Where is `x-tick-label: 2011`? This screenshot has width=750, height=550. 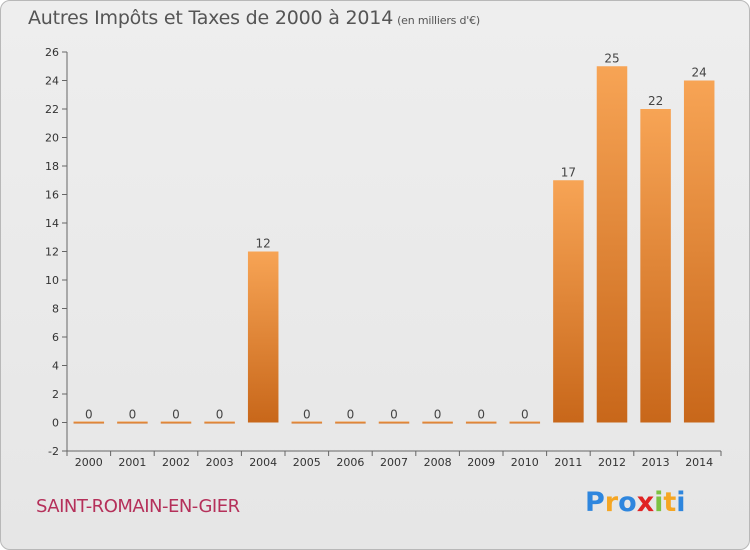
x-tick-label: 2011 is located at coordinates (568, 462).